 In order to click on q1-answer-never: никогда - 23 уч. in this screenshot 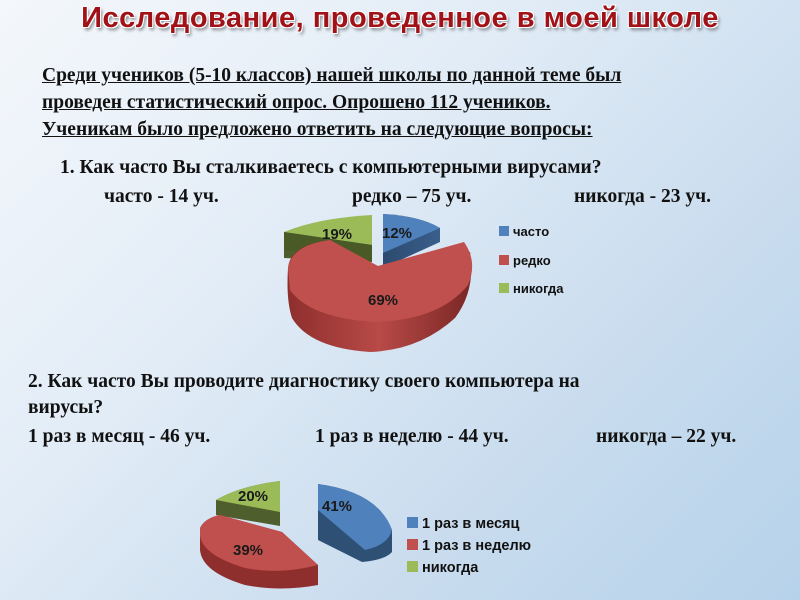, I will do `click(642, 196)`.